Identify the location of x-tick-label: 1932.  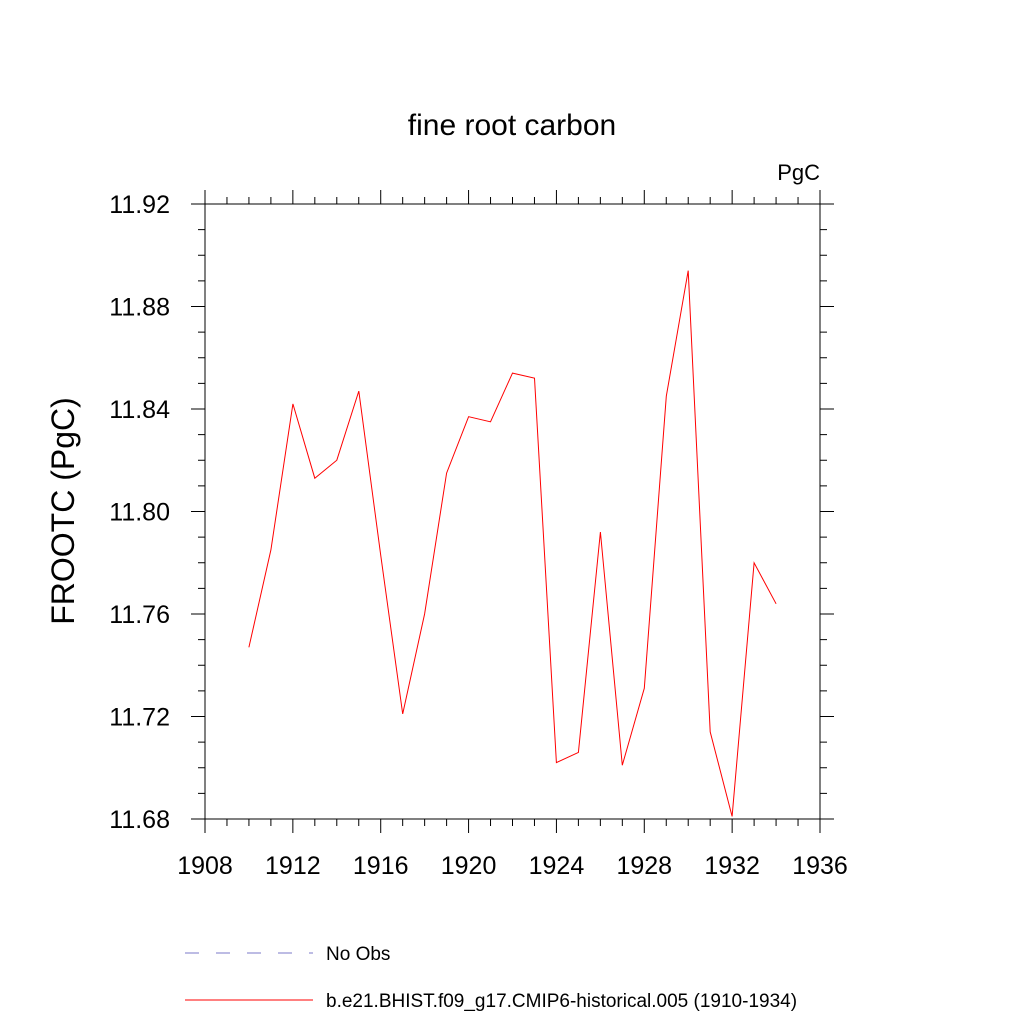
(732, 866).